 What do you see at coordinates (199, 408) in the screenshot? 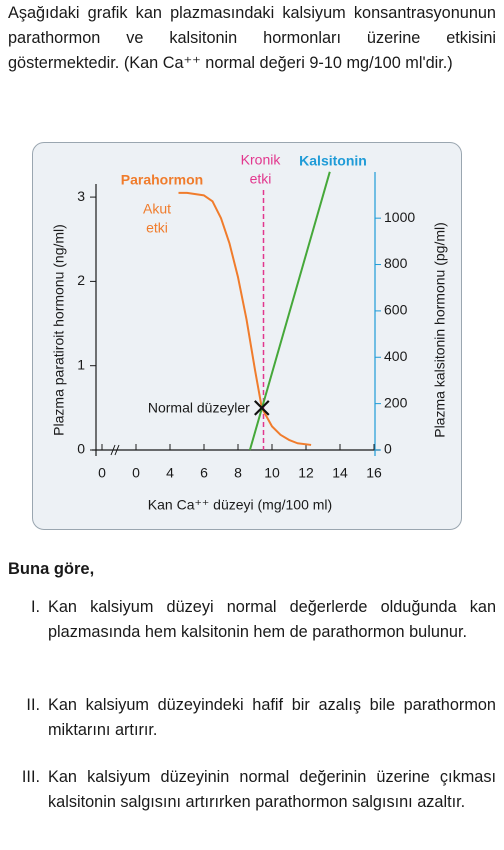
I see `normal-label: Normal düzeyler` at bounding box center [199, 408].